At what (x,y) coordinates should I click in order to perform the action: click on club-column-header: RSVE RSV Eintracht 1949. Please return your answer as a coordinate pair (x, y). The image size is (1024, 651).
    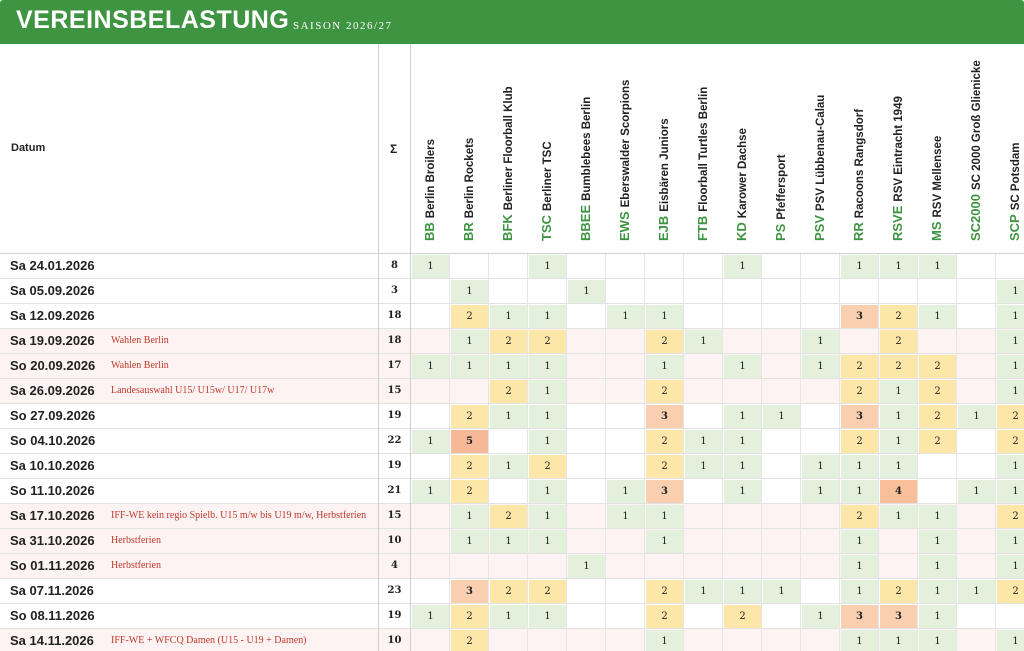
    Looking at the image, I should click on (898, 142).